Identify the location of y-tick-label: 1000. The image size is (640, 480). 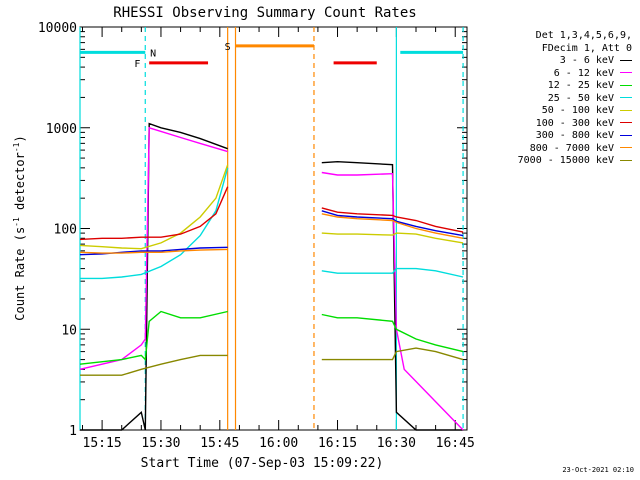
(61, 129).